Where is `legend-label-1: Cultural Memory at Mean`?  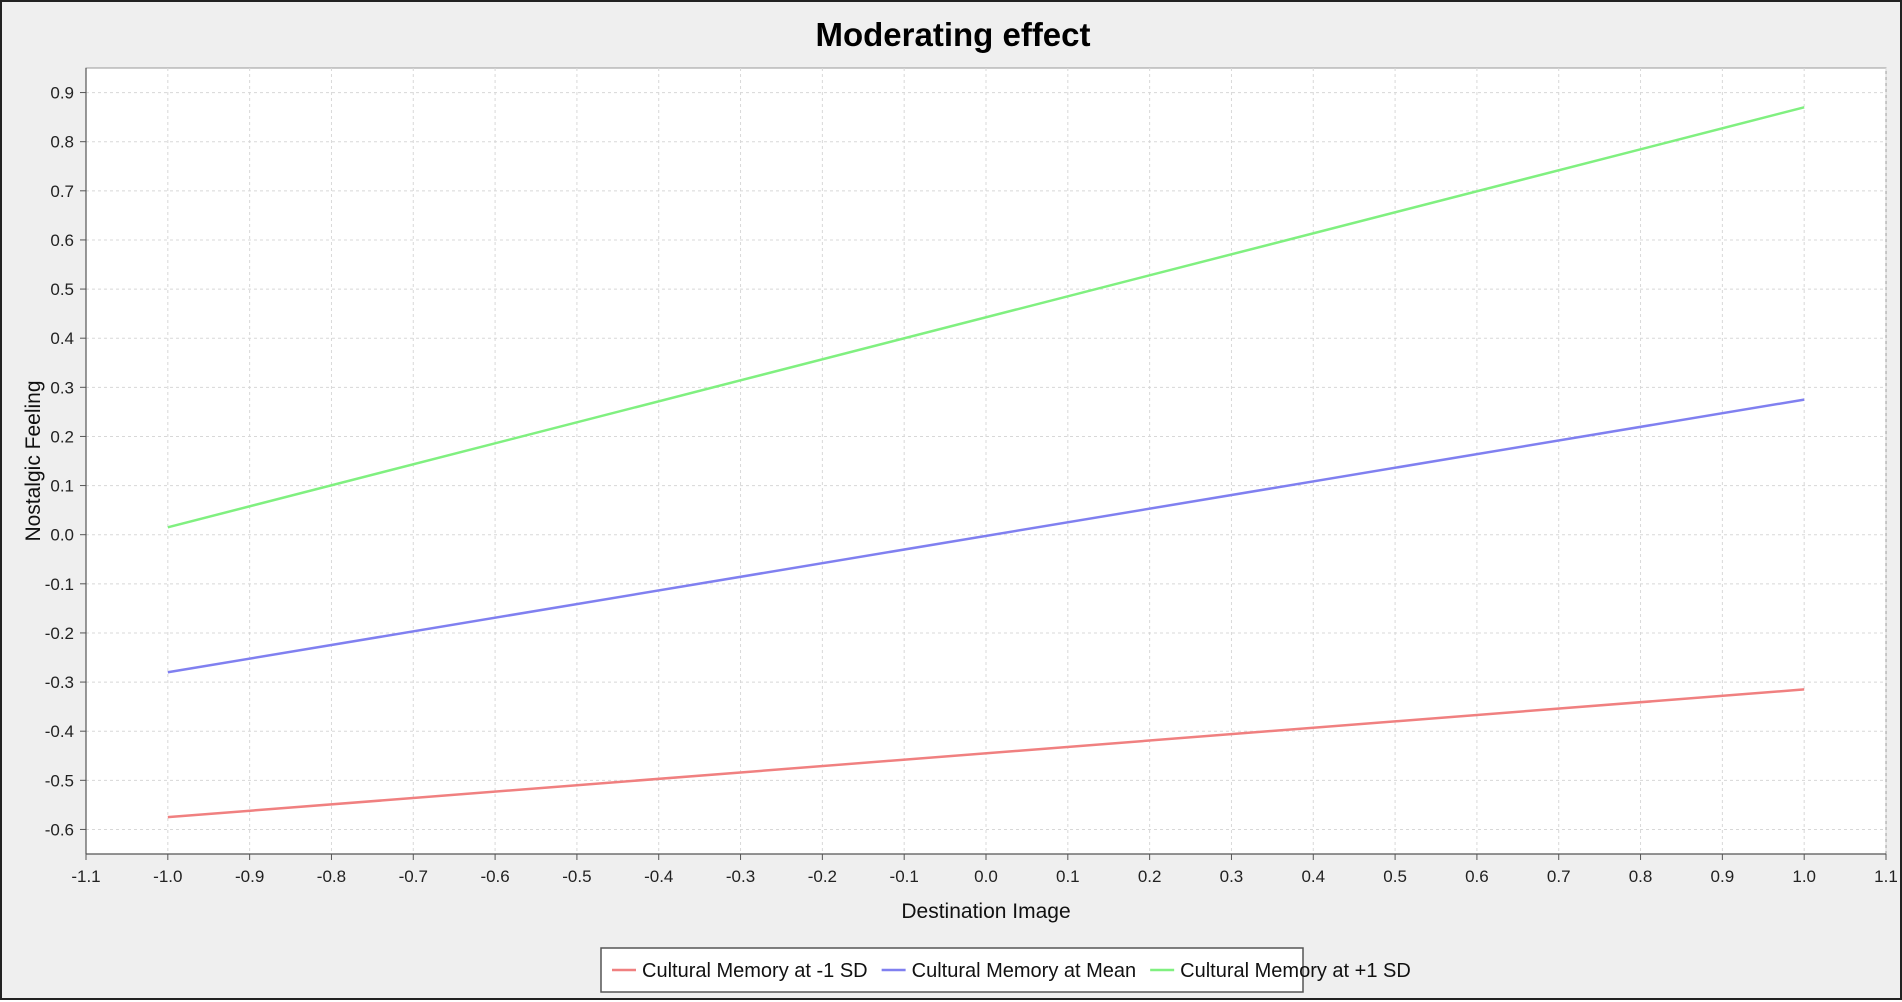 legend-label-1: Cultural Memory at Mean is located at coordinates (1024, 971).